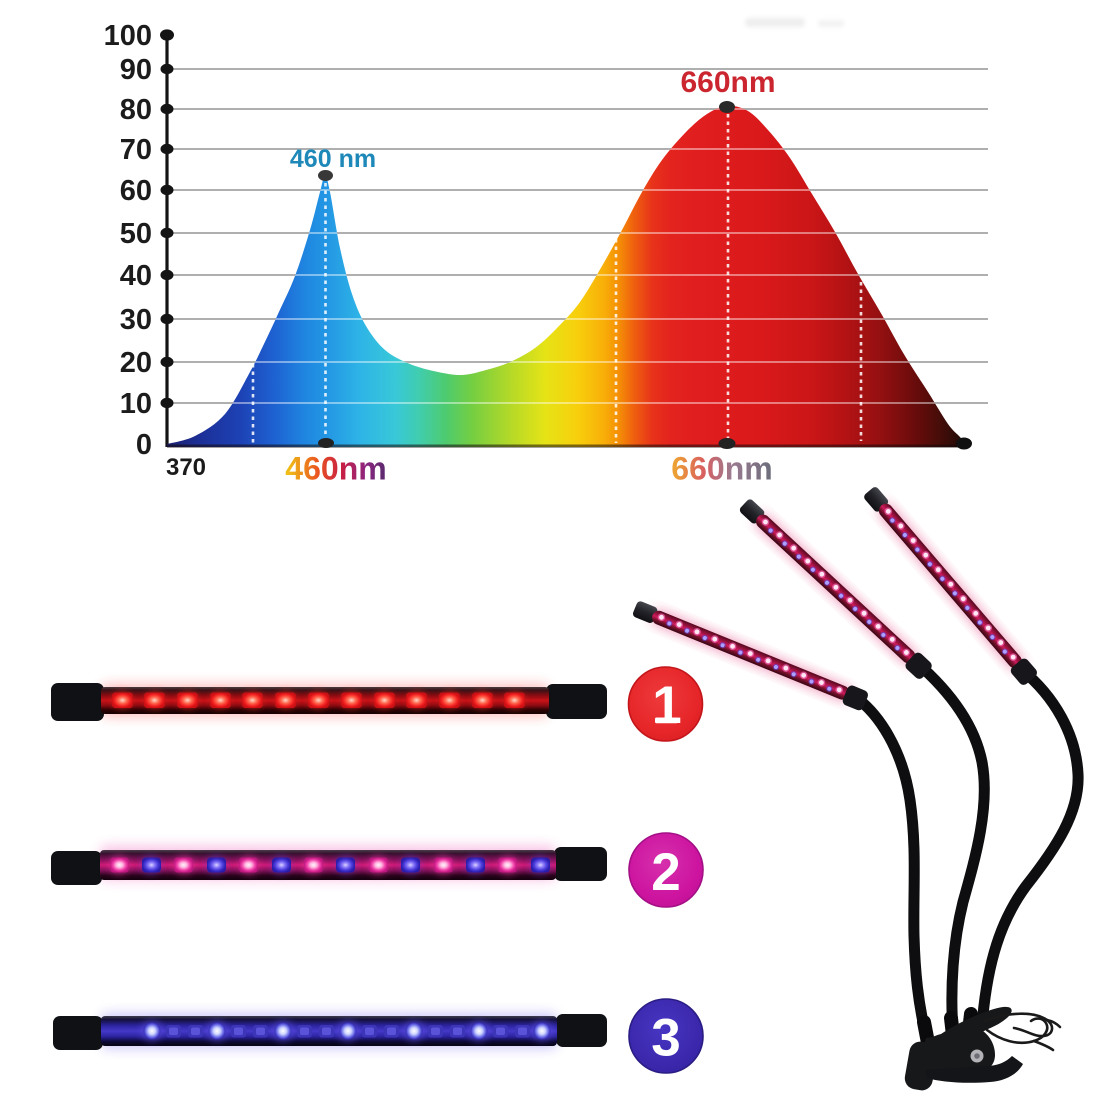 Image resolution: width=1100 pixels, height=1100 pixels. I want to click on svg-text: 0, so click(144, 445).